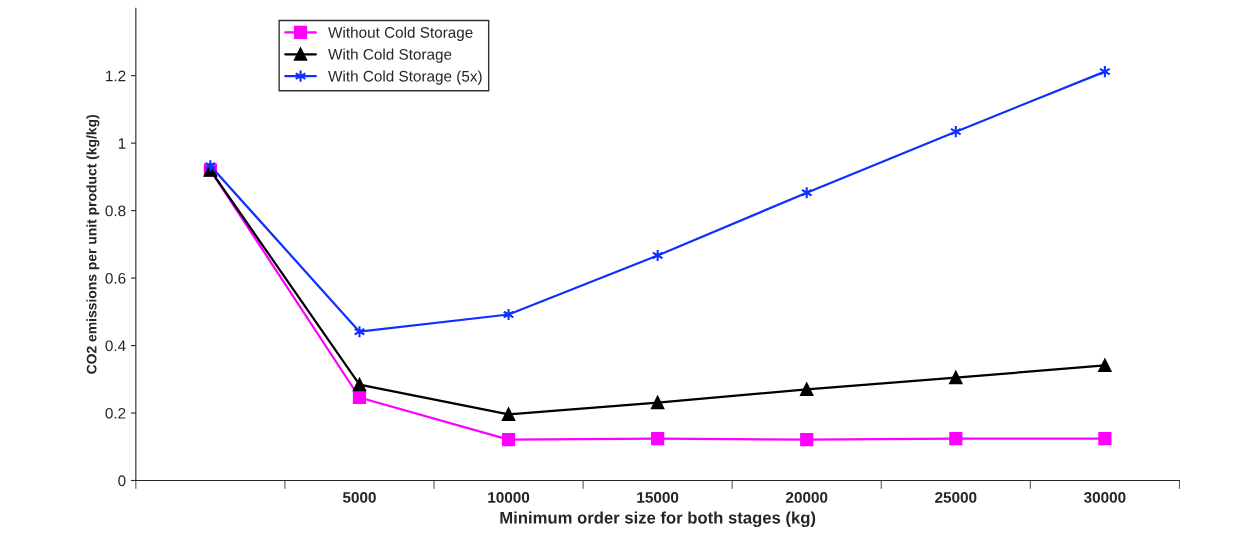  I want to click on x-tick-label: 25000, so click(956, 497).